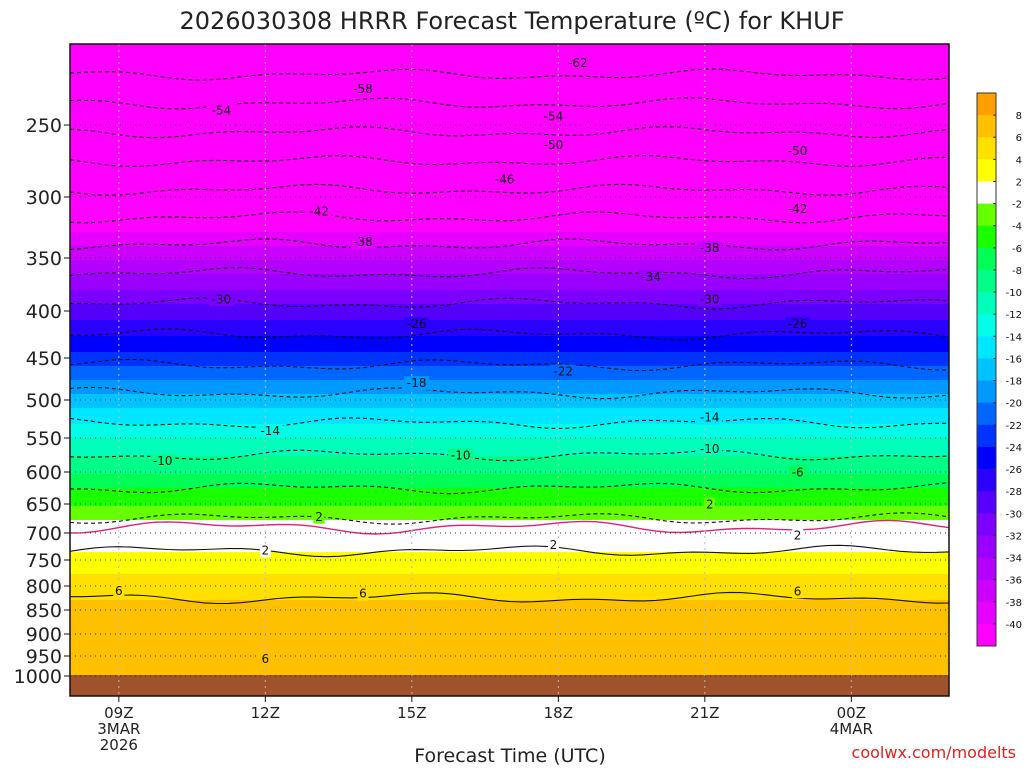 This screenshot has width=1024, height=768. I want to click on x-tick-label: 4MAR, so click(851, 729).